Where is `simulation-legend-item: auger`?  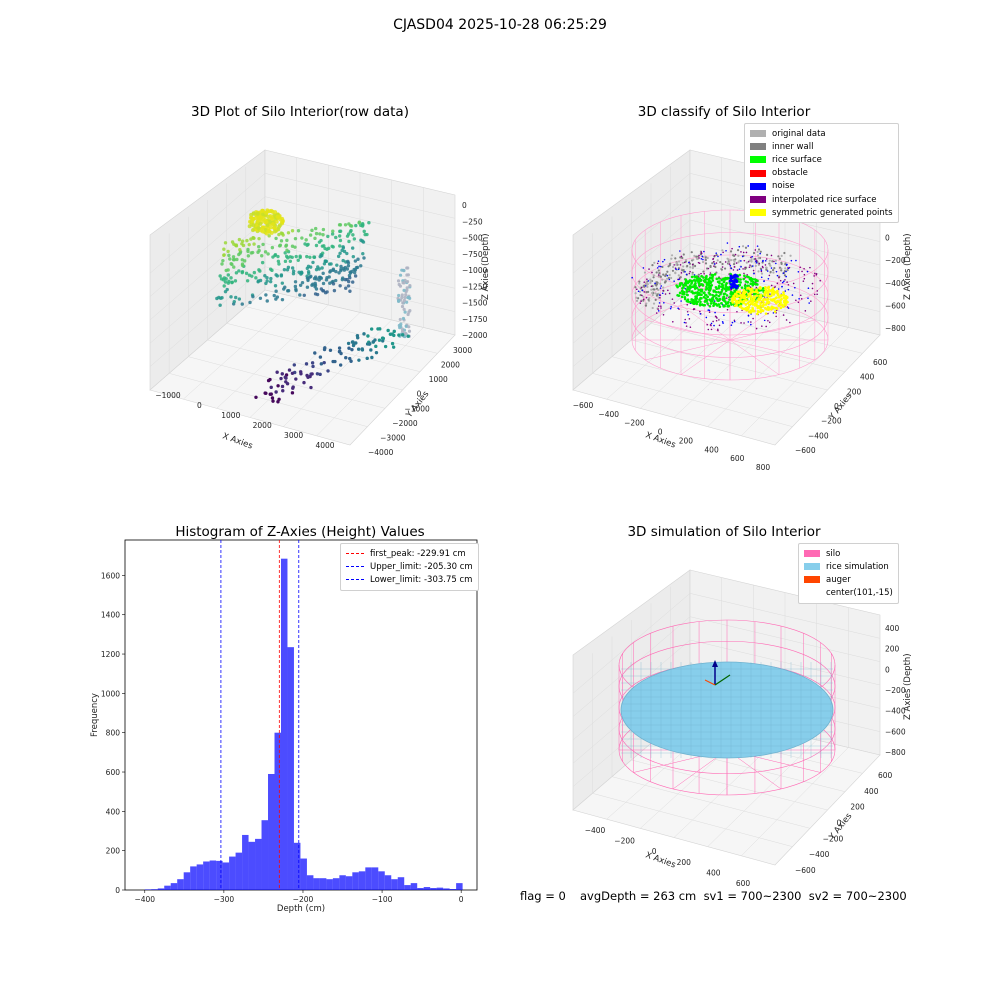 simulation-legend-item: auger is located at coordinates (848, 579).